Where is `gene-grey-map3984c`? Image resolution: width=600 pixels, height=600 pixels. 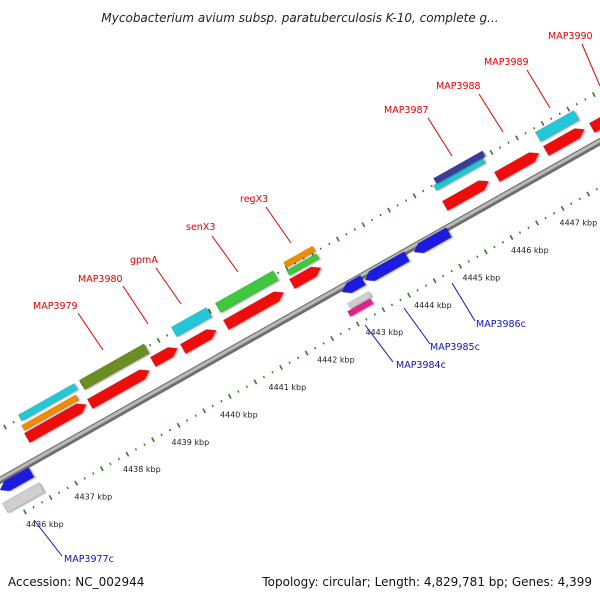 gene-grey-map3984c is located at coordinates (359, 300).